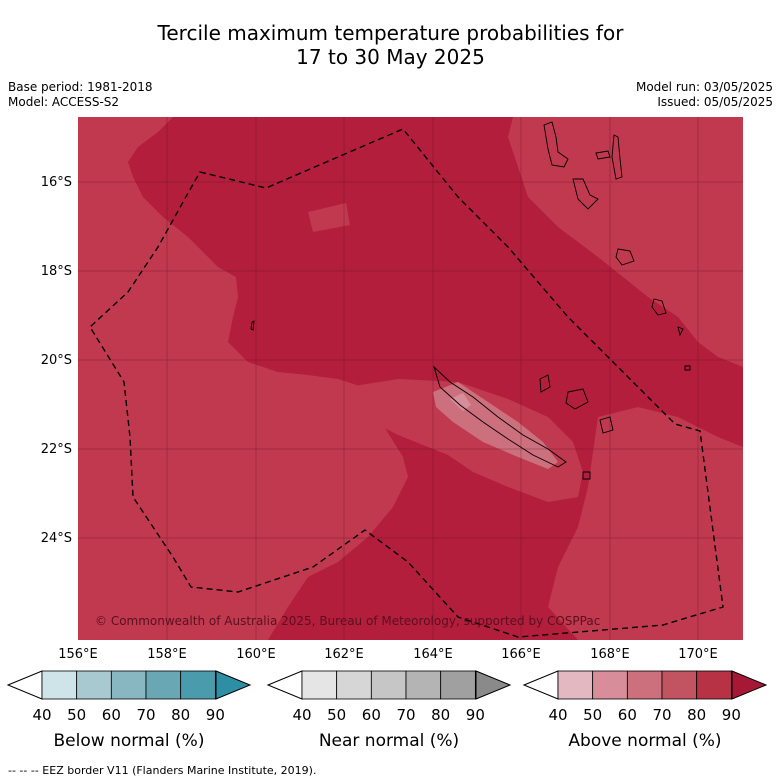  I want to click on cbar-near-end, so click(493, 685).